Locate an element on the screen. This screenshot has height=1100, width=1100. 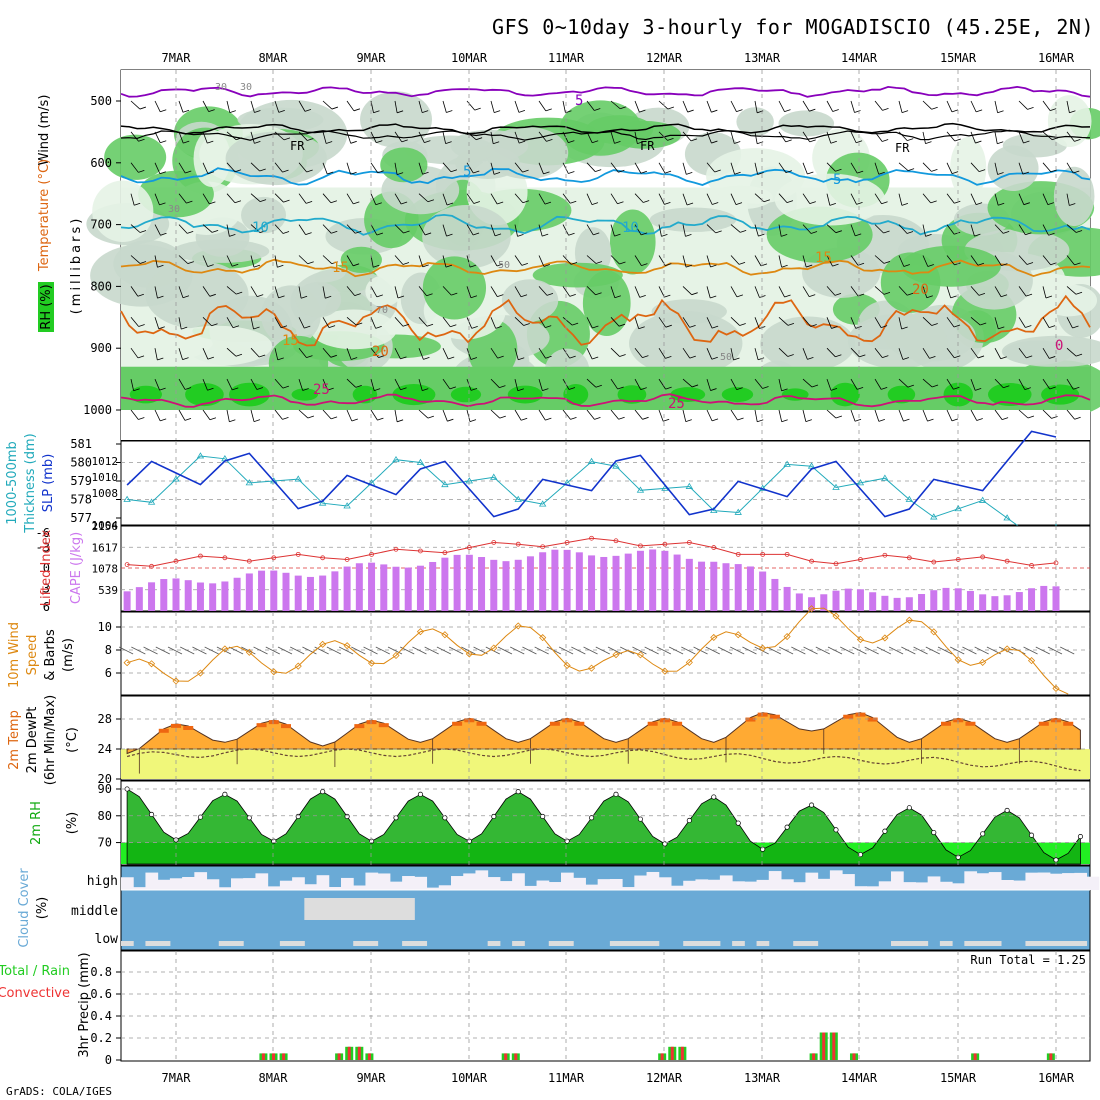
y-tick-label: 500 is located at coordinates (101, 101).